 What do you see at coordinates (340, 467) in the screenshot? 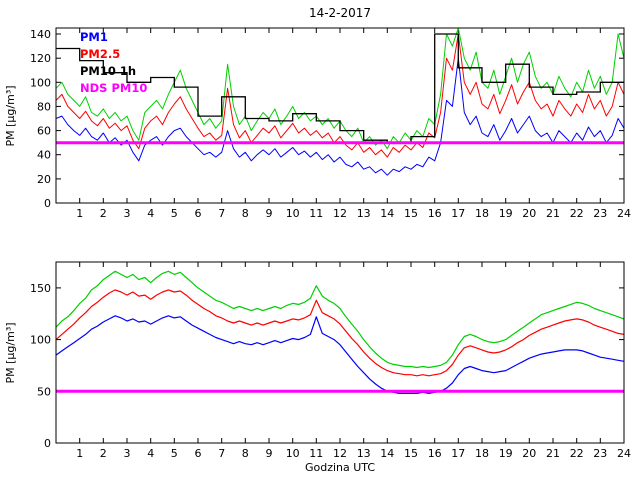
I see `x-axis-label: Godzina UTC` at bounding box center [340, 467].